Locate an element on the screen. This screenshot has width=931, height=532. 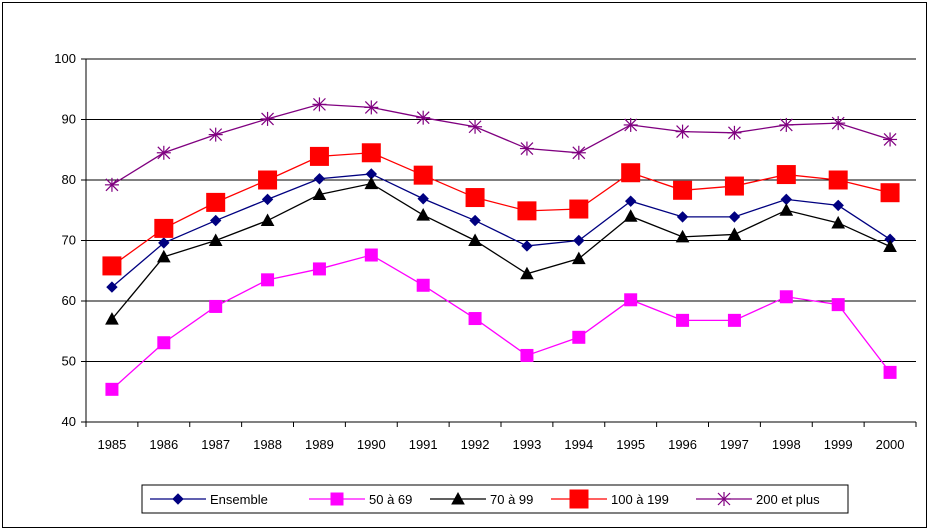
y-tick-label: 90 is located at coordinates (69, 119).